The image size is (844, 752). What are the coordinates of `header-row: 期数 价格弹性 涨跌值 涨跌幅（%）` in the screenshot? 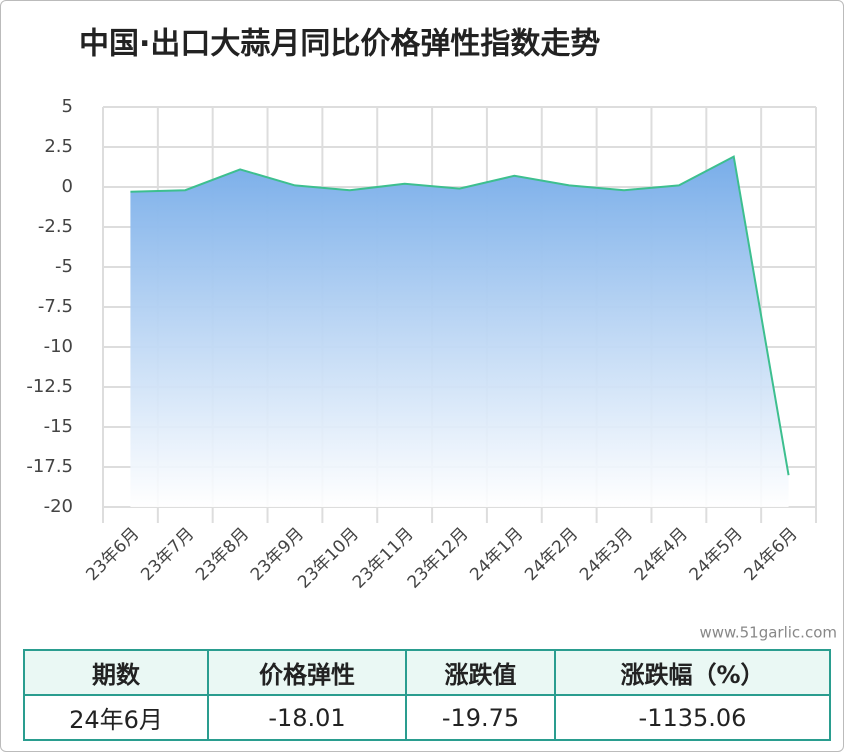 It's located at (427, 672).